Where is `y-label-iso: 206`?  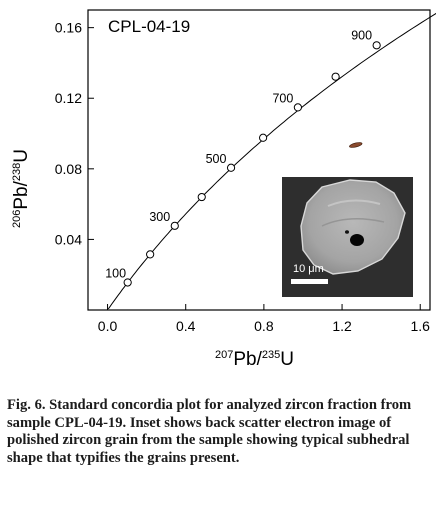 y-label-iso: 206 is located at coordinates (17, 219).